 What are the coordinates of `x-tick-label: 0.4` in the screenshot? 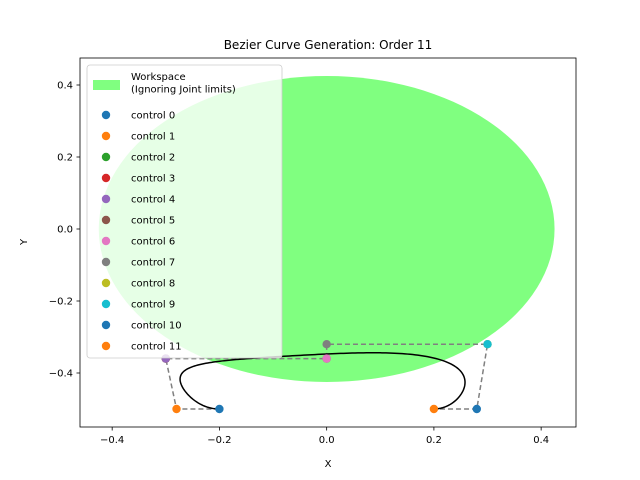 It's located at (541, 440).